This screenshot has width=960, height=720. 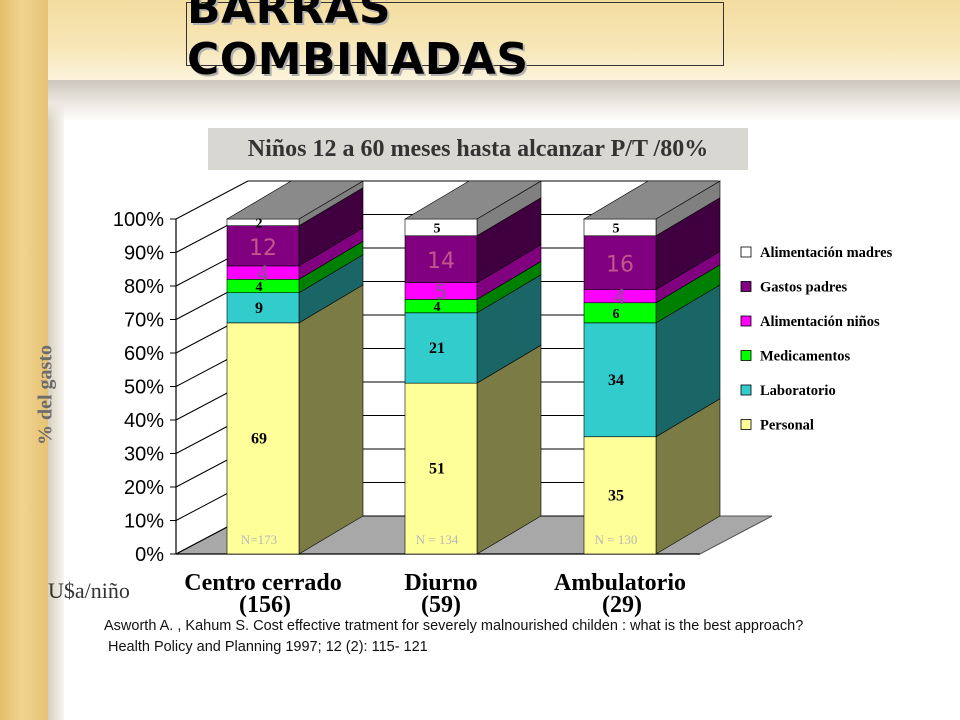 What do you see at coordinates (259, 223) in the screenshot?
I see `data-label: 2` at bounding box center [259, 223].